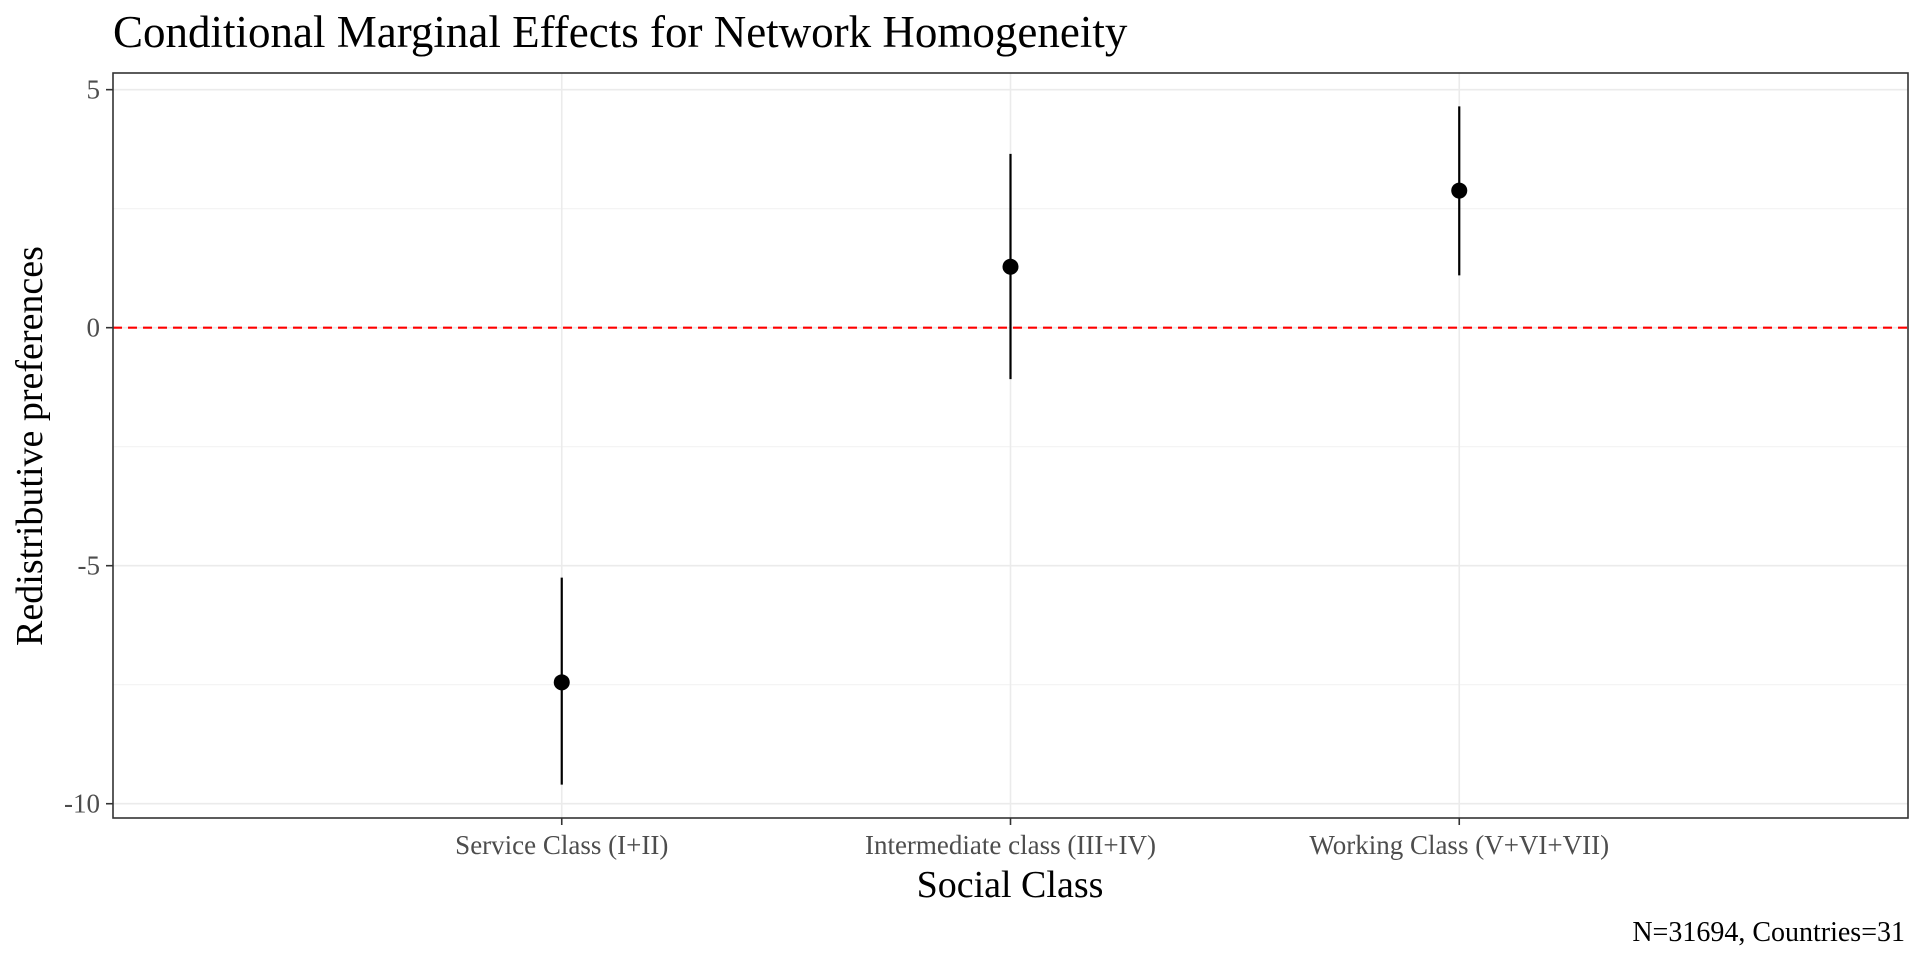  I want to click on caption: N=31694, Countries=31, so click(1768, 932).